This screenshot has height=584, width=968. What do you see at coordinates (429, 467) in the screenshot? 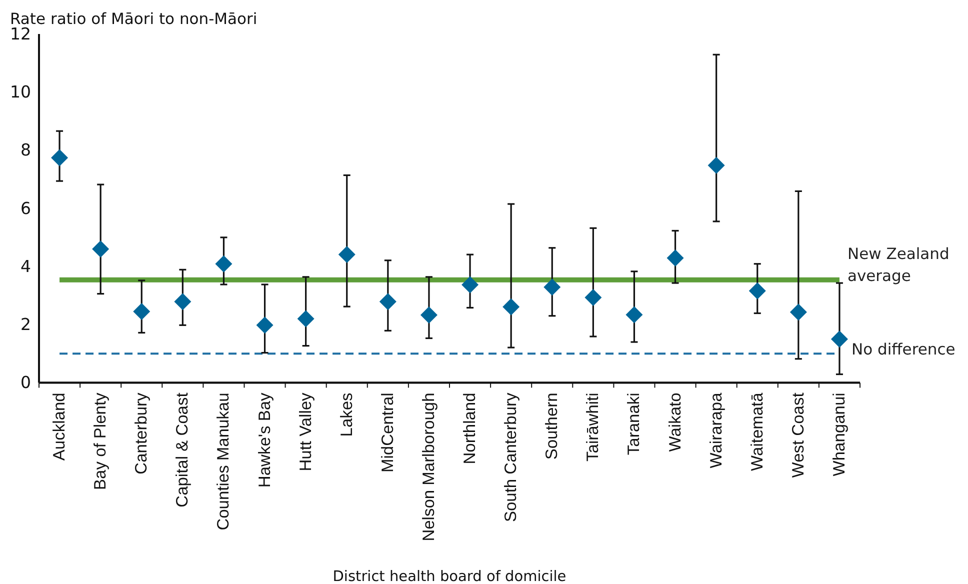
I see `x-tick-label: Nelson Marlborough` at bounding box center [429, 467].